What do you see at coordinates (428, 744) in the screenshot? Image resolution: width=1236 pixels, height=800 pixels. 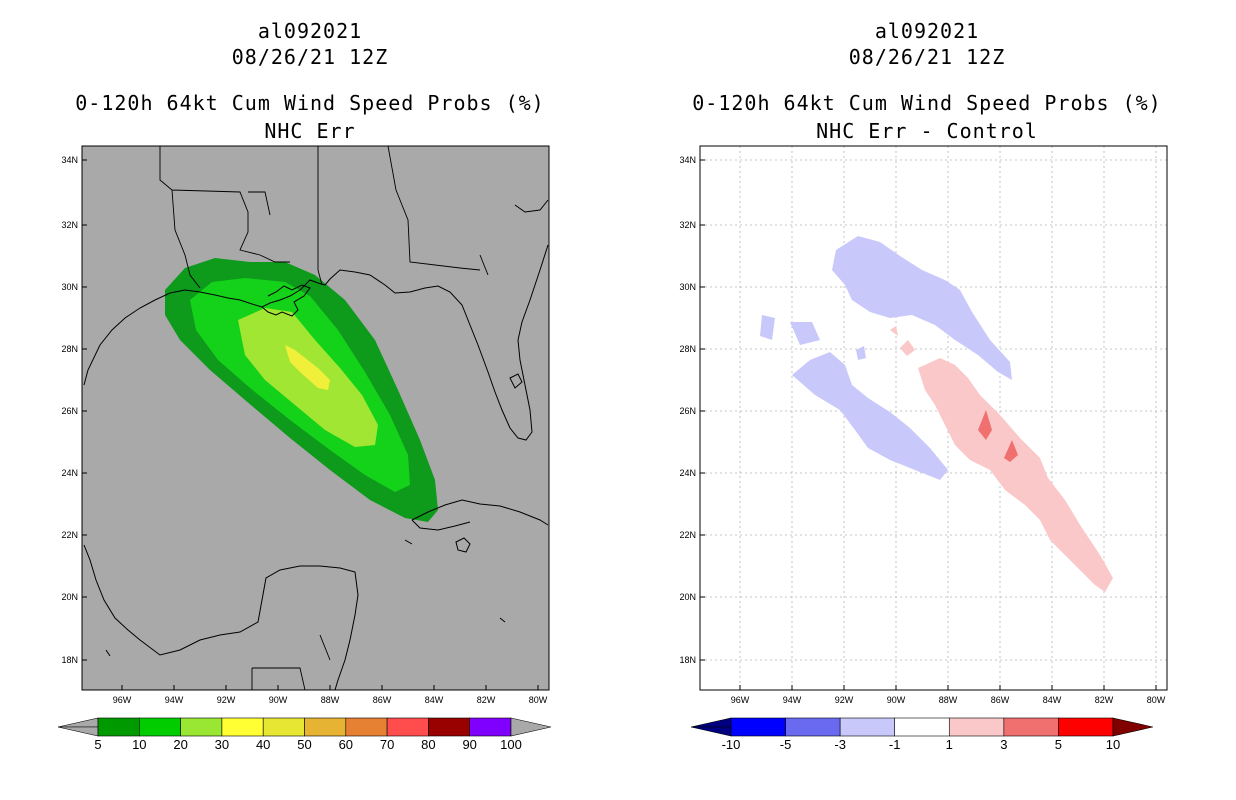 I see `colorbar-label: 80` at bounding box center [428, 744].